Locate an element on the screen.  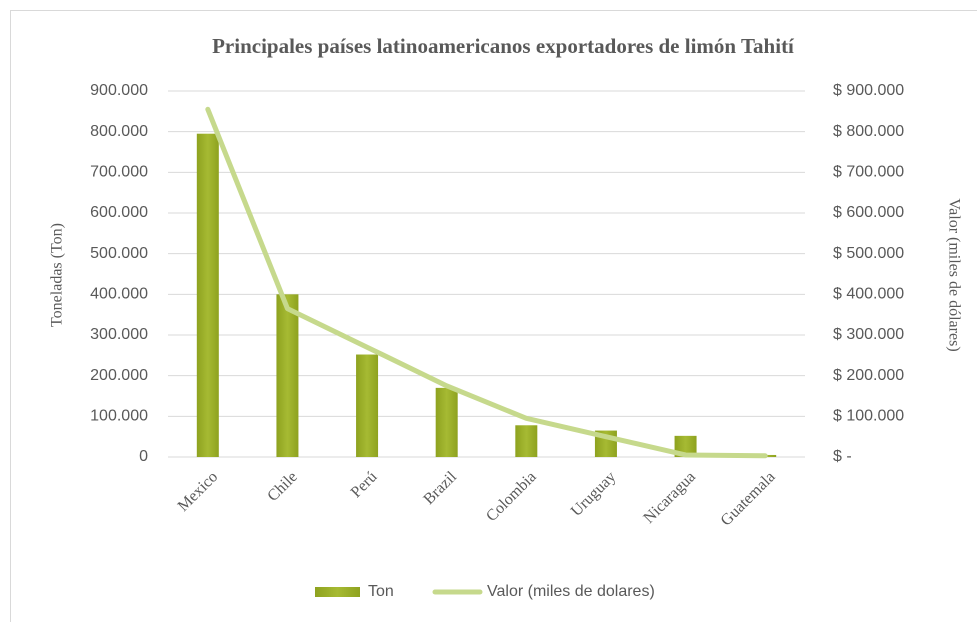
y2-tick-label: $ 700.000 is located at coordinates (868, 172).